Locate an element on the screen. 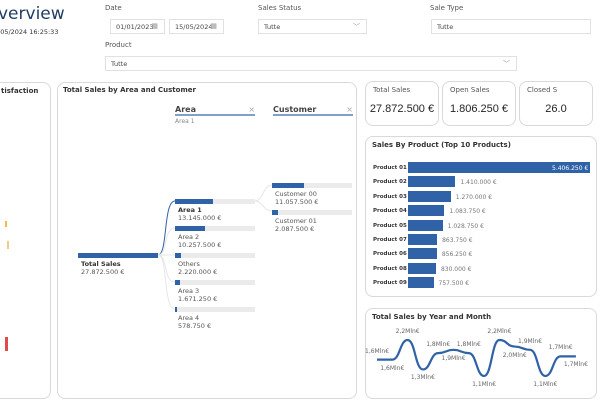 This screenshot has width=600, height=403. customer-value: 2.087.500 € is located at coordinates (295, 229).